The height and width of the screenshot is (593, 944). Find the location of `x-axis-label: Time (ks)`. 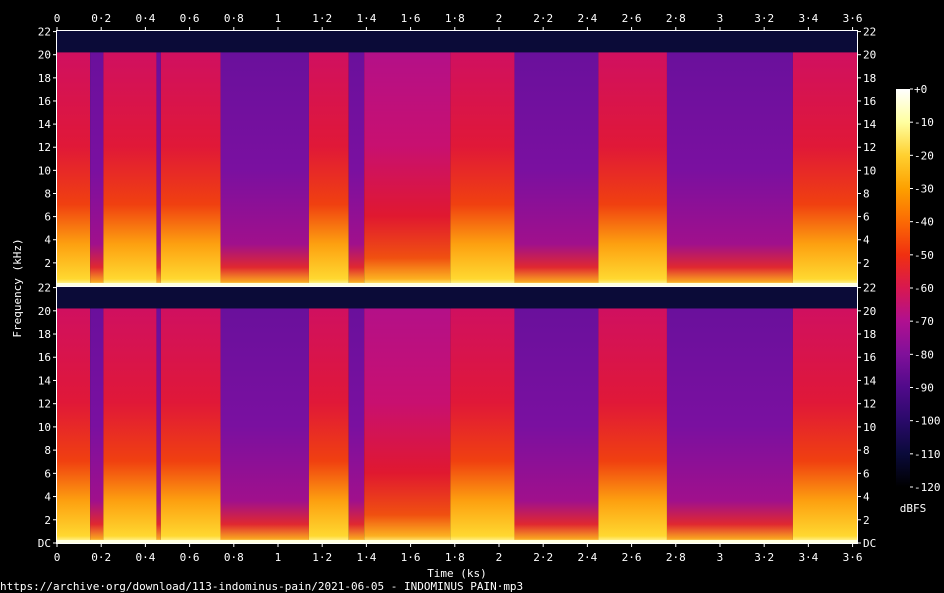

x-axis-label: Time (ks) is located at coordinates (457, 573).